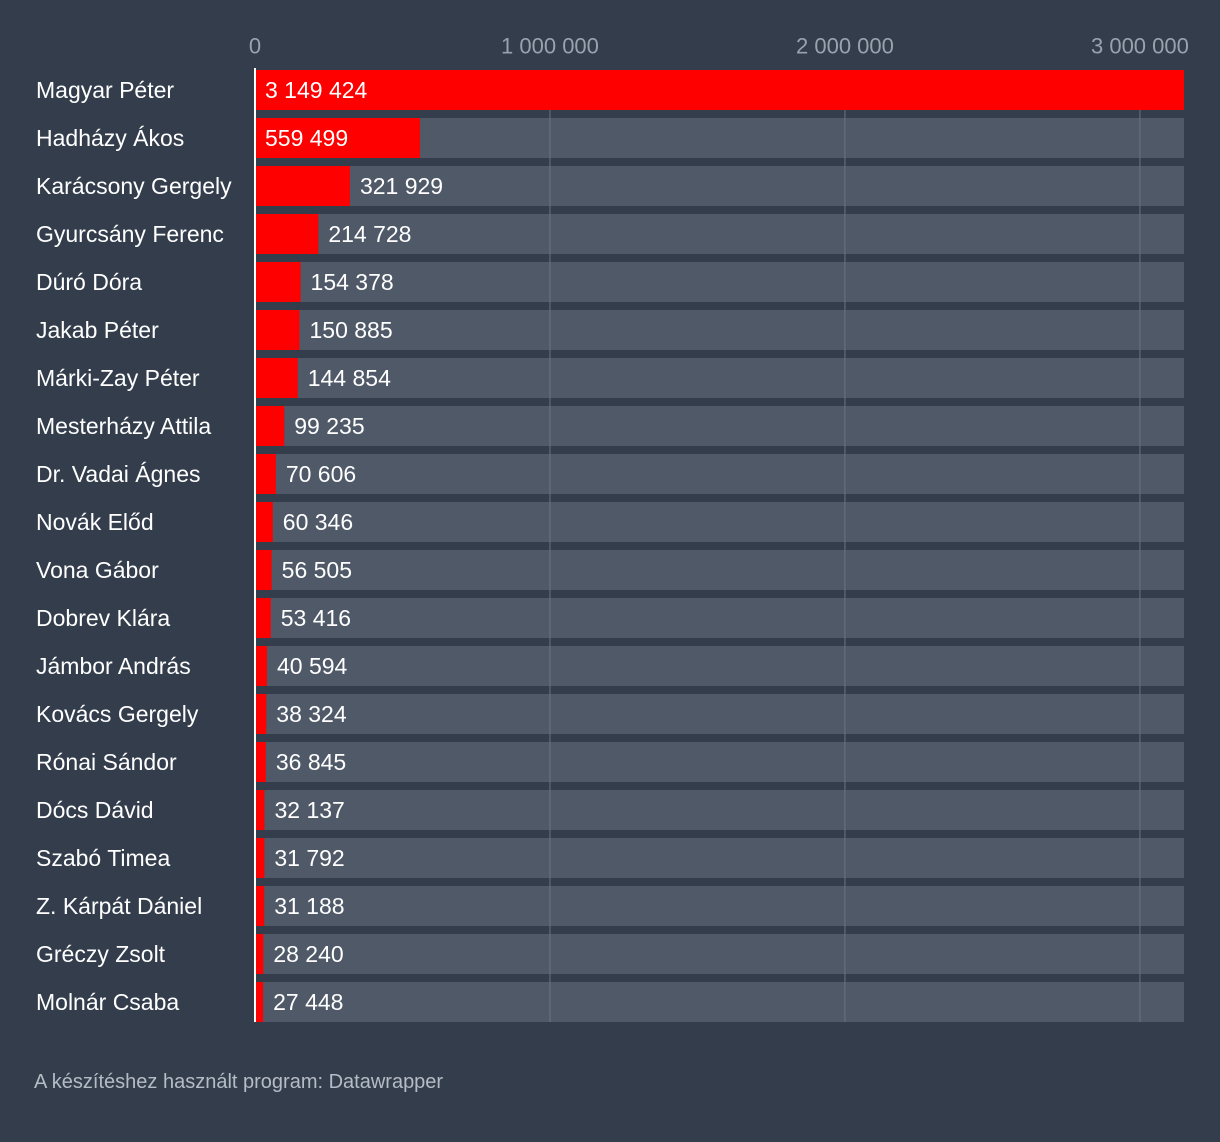  I want to click on value-label: 40 594, so click(312, 666).